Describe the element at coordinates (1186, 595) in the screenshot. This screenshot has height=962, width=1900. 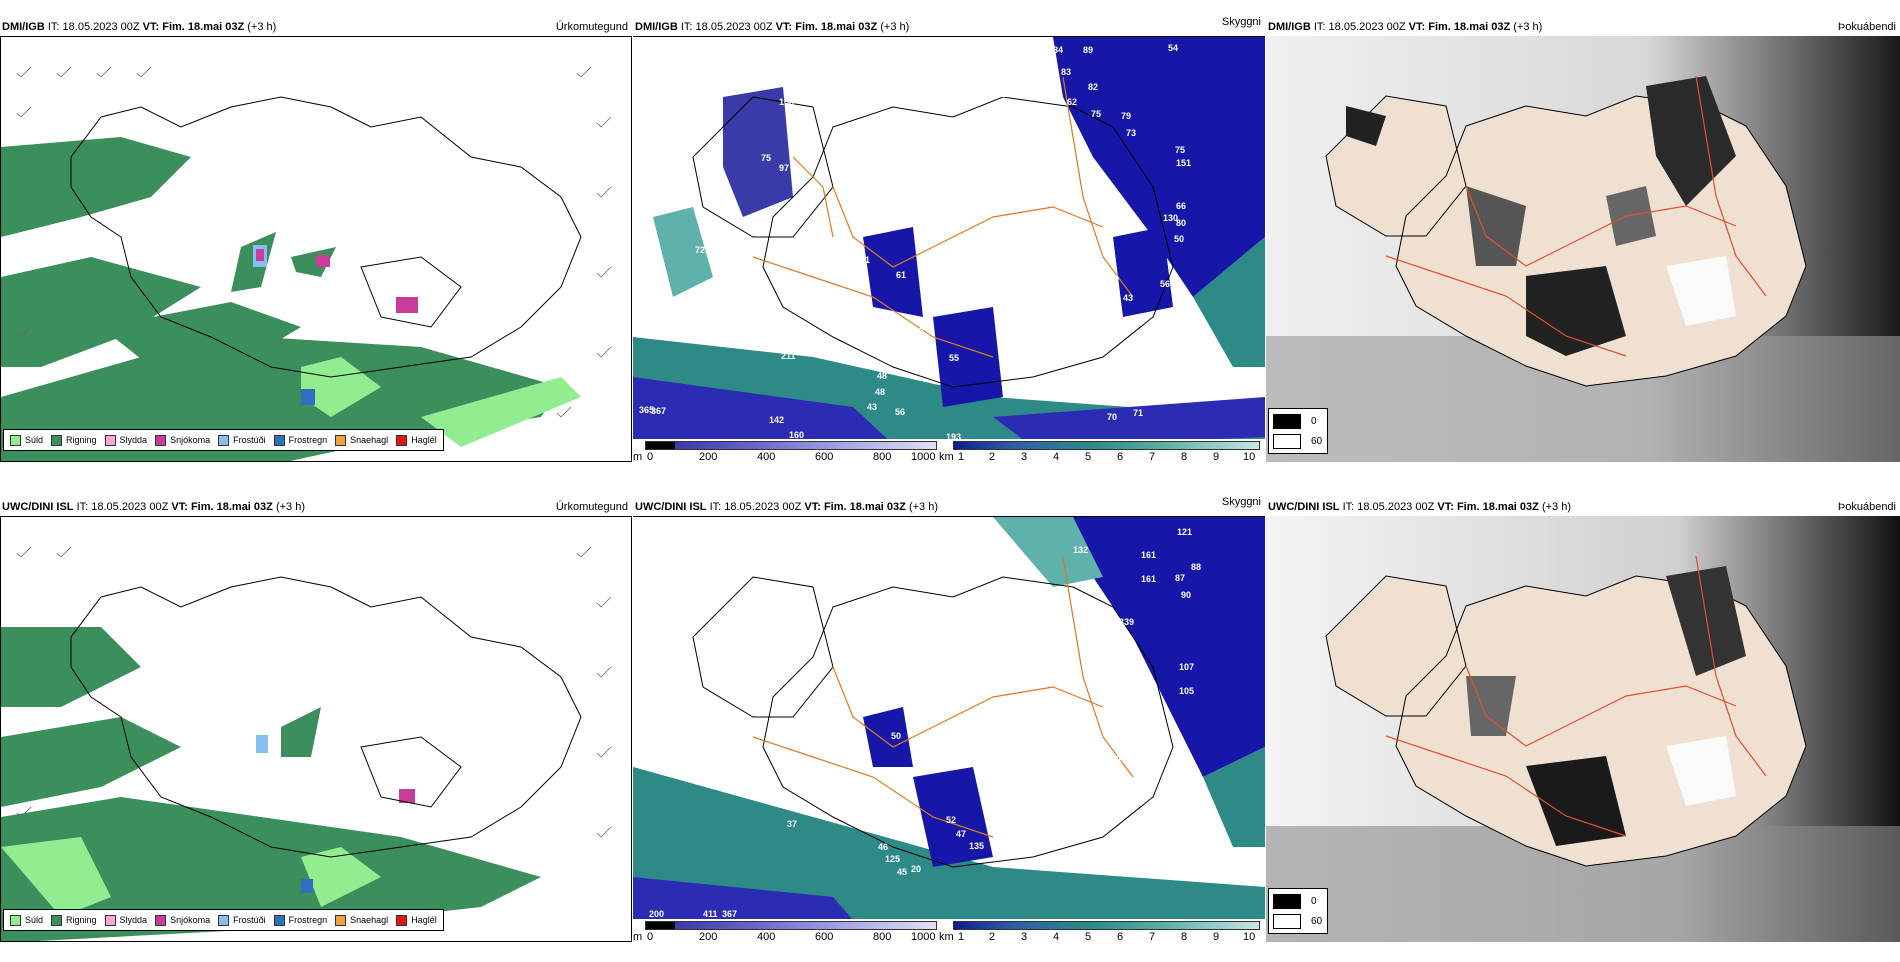
I see `visibility-value: 90` at that location.